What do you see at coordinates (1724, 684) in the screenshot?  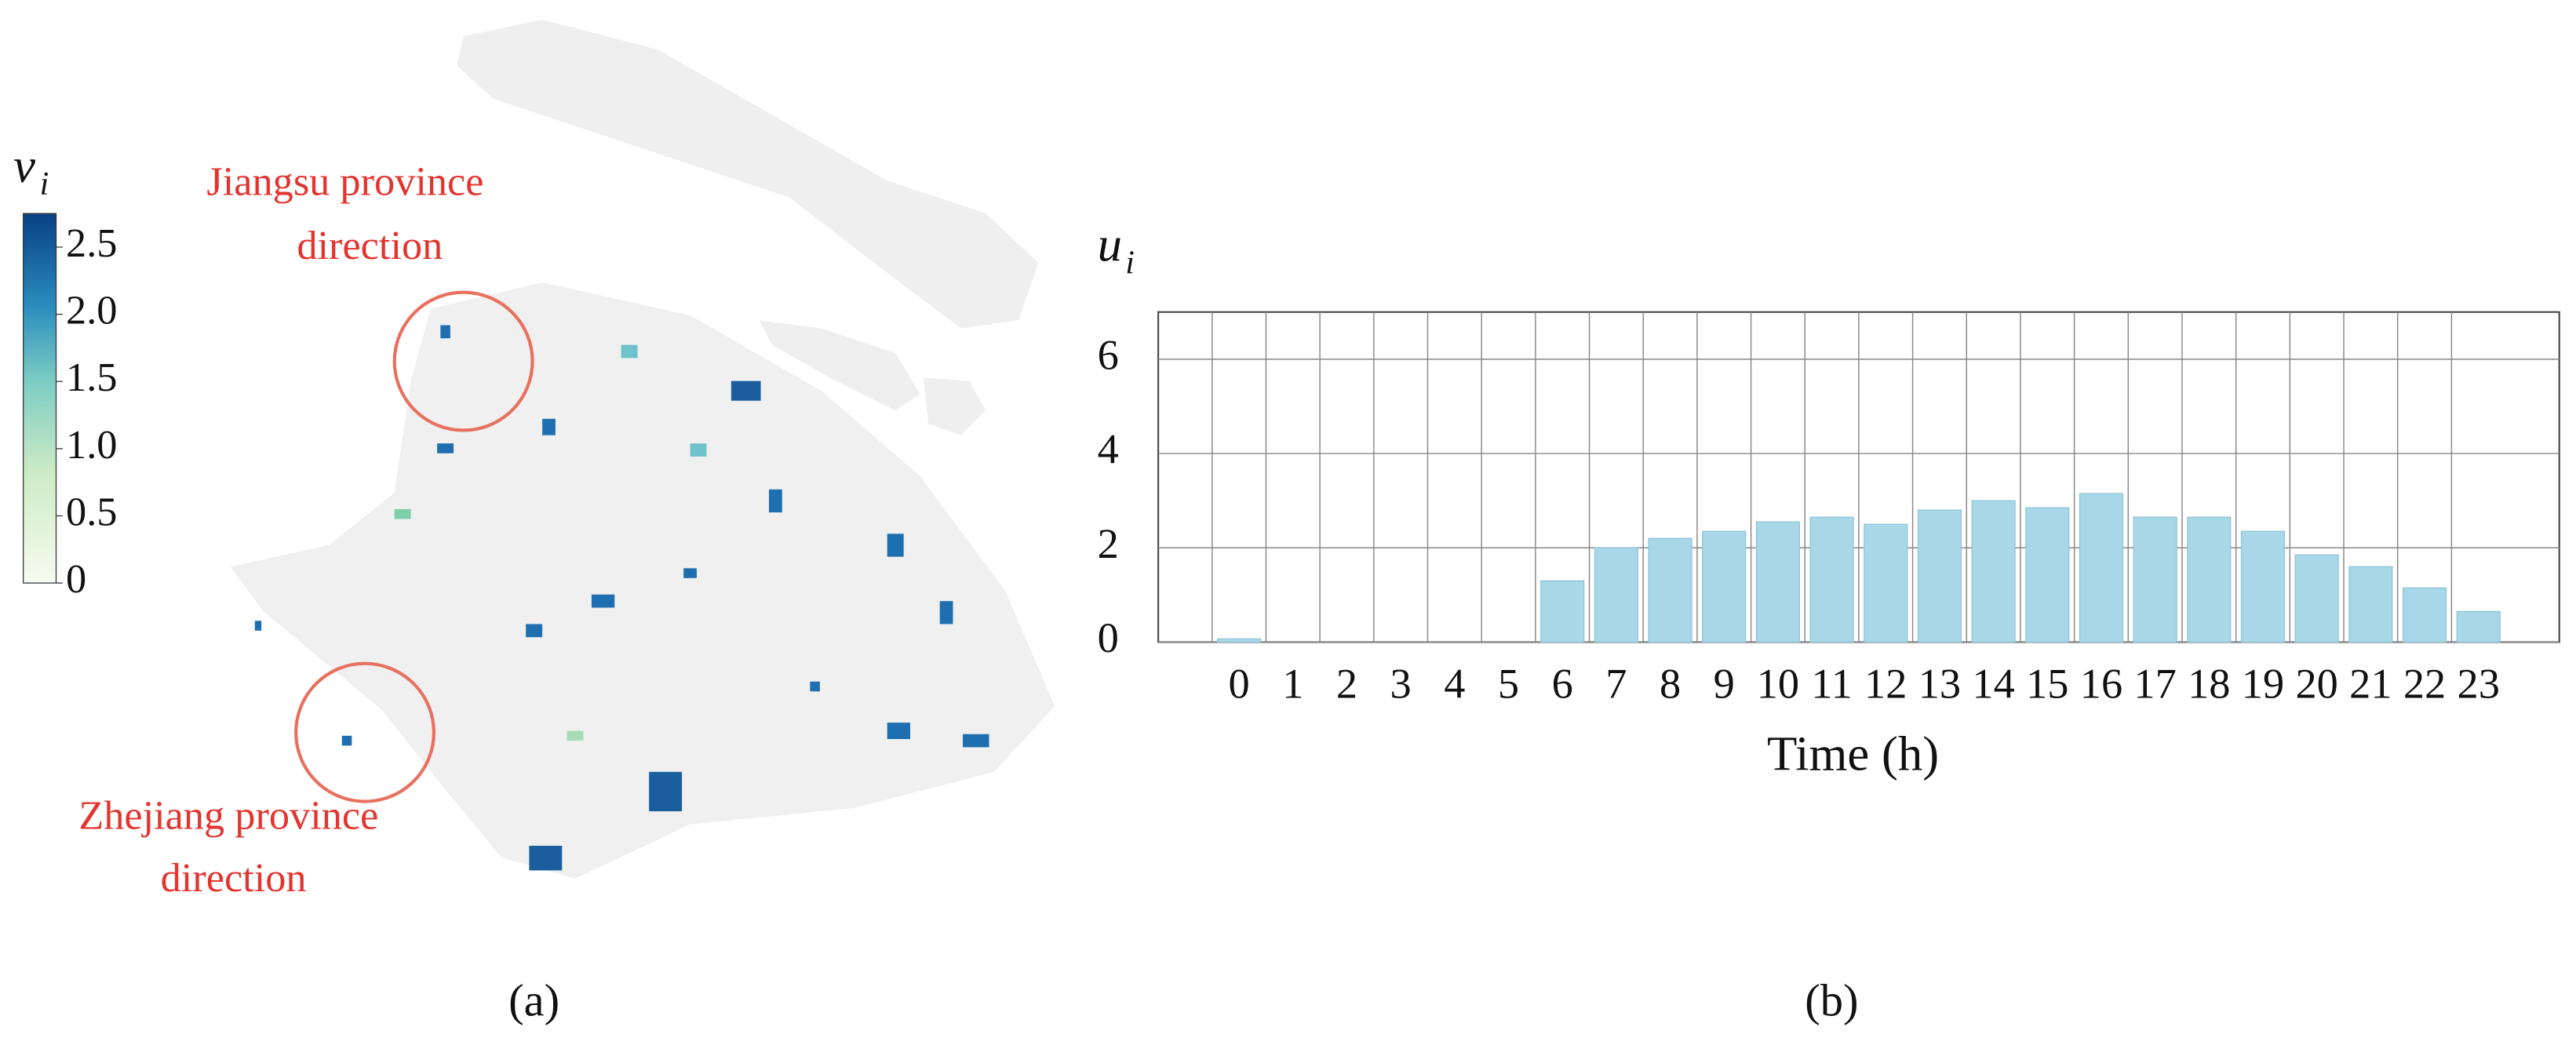 I see `x-tick-label: 9` at bounding box center [1724, 684].